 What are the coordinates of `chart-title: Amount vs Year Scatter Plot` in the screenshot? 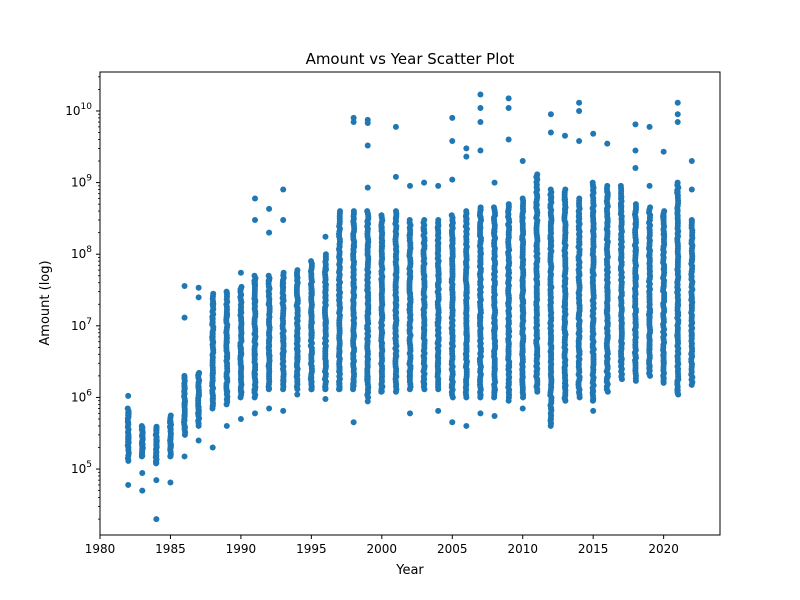 It's located at (410, 59).